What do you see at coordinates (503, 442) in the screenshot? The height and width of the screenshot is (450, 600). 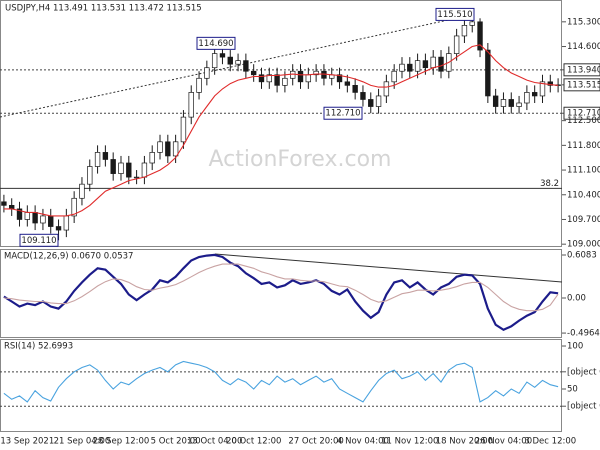 I see `x-tick-label: 26 Nov 04:00` at bounding box center [503, 442].